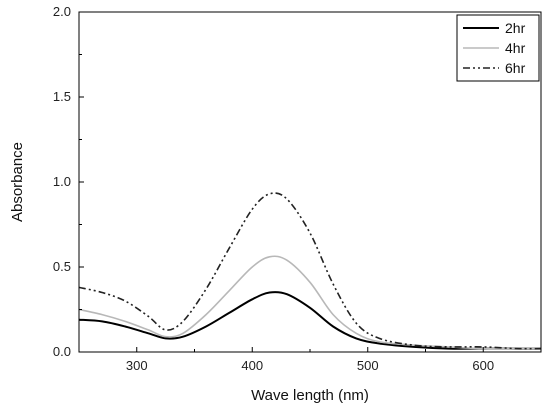 Image resolution: width=550 pixels, height=411 pixels. Describe the element at coordinates (515, 48) in the screenshot. I see `legend-label: 4hr` at that location.